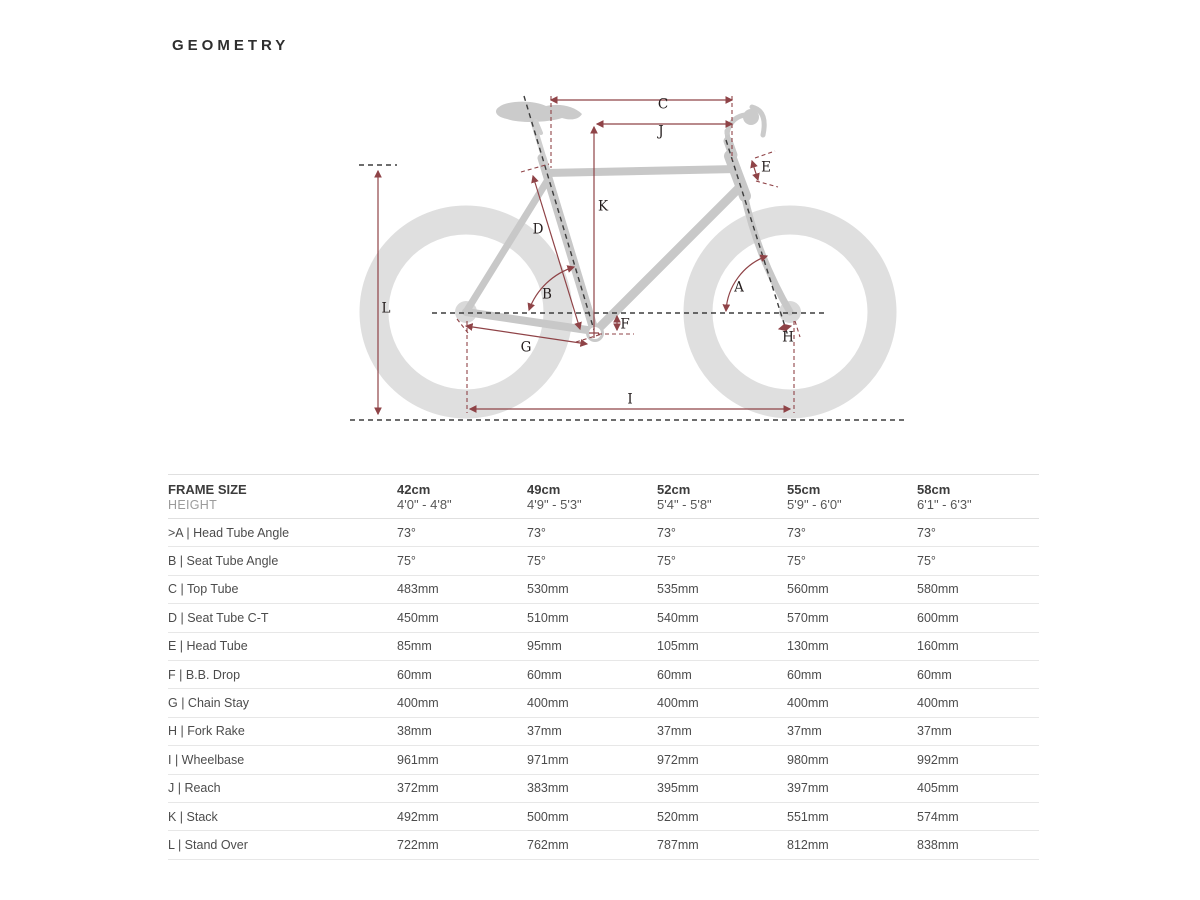 Image resolution: width=1200 pixels, height=900 pixels. What do you see at coordinates (678, 589) in the screenshot?
I see `row-value: 535mm` at bounding box center [678, 589].